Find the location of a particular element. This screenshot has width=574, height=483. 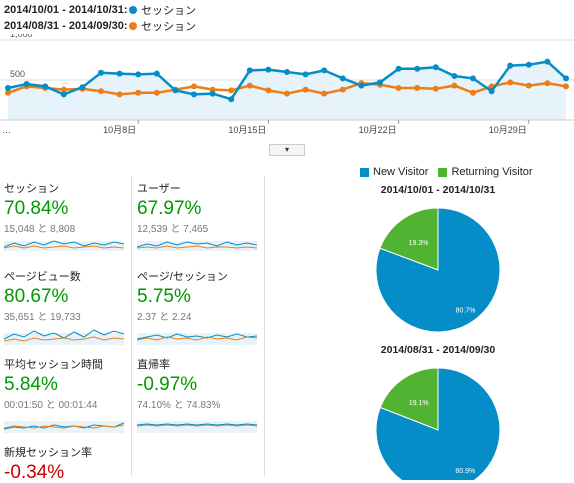

metric-change: 5.84% is located at coordinates (31, 384).